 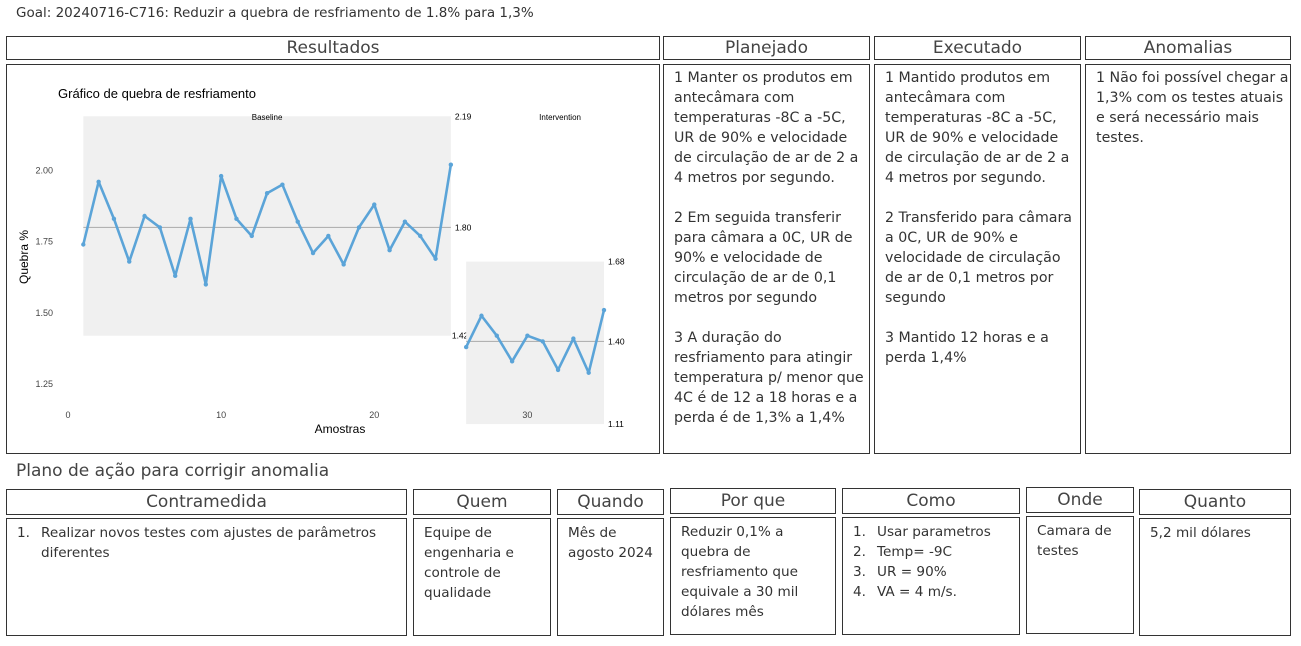 What do you see at coordinates (610, 502) in the screenshot?
I see `header-quando: Quando` at bounding box center [610, 502].